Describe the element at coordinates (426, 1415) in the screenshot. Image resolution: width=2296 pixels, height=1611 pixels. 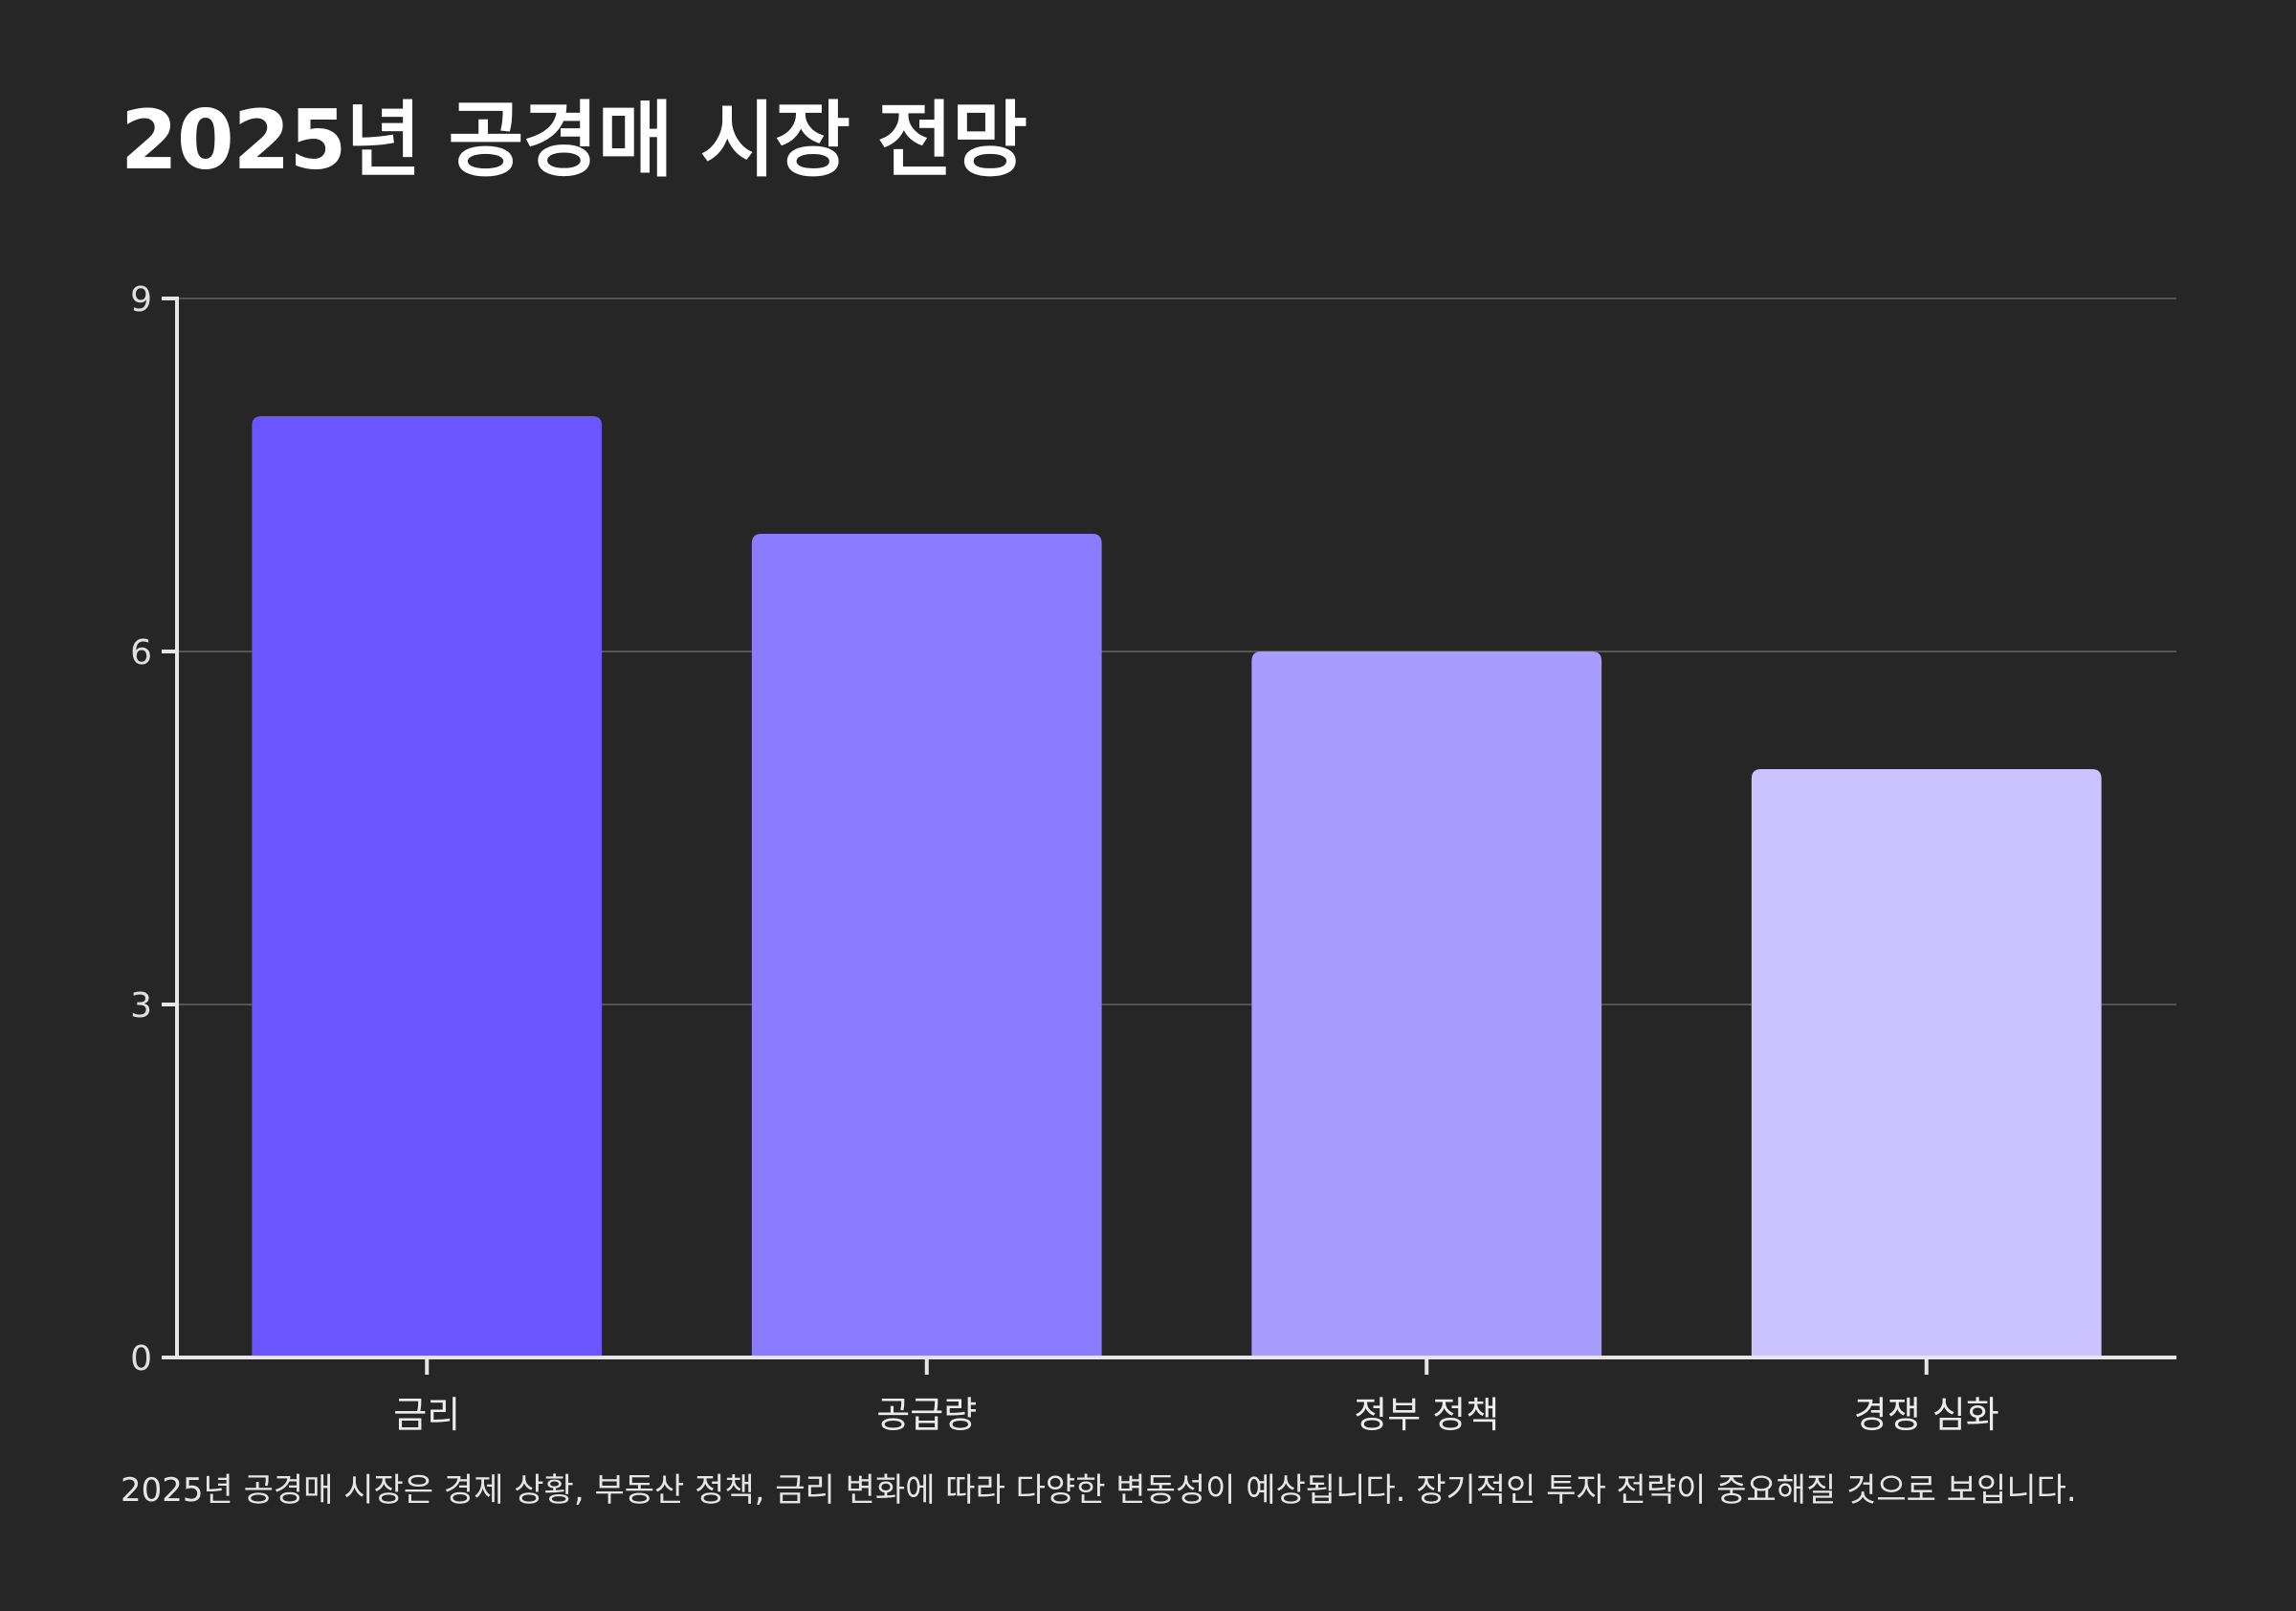
I see `x-tick-label: 금리` at that location.